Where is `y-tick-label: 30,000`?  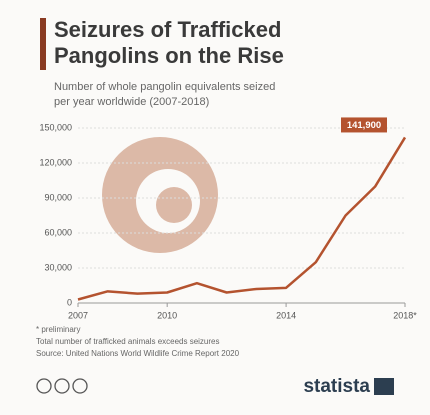 y-tick-label: 30,000 is located at coordinates (58, 267).